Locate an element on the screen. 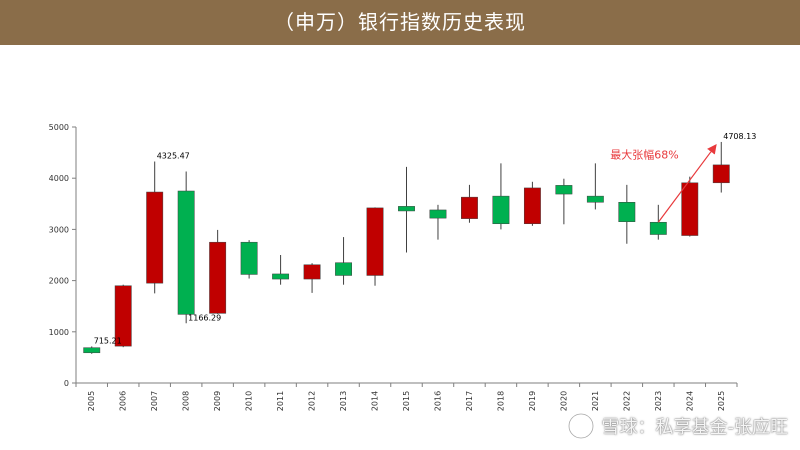 This screenshot has height=450, width=800. data-label: 4325.47 is located at coordinates (173, 156).